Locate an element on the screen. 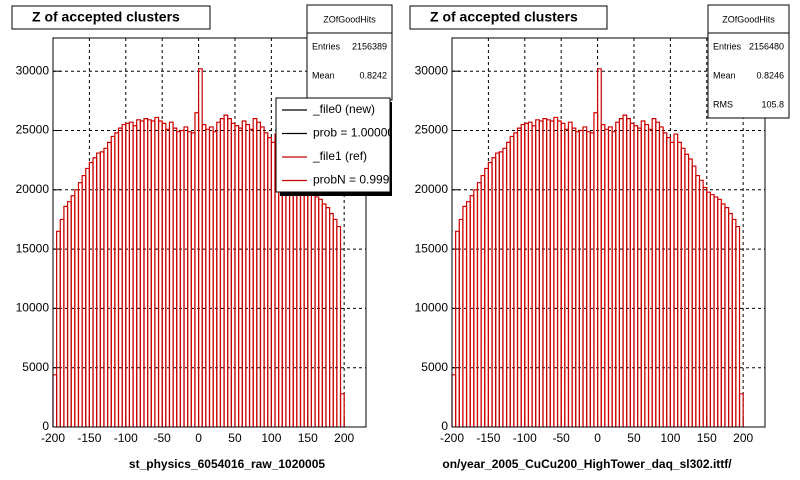 Image resolution: width=800 pixels, height=480 pixels. x-axis-label: st_physics_6054016_raw_1020005 is located at coordinates (227, 464).